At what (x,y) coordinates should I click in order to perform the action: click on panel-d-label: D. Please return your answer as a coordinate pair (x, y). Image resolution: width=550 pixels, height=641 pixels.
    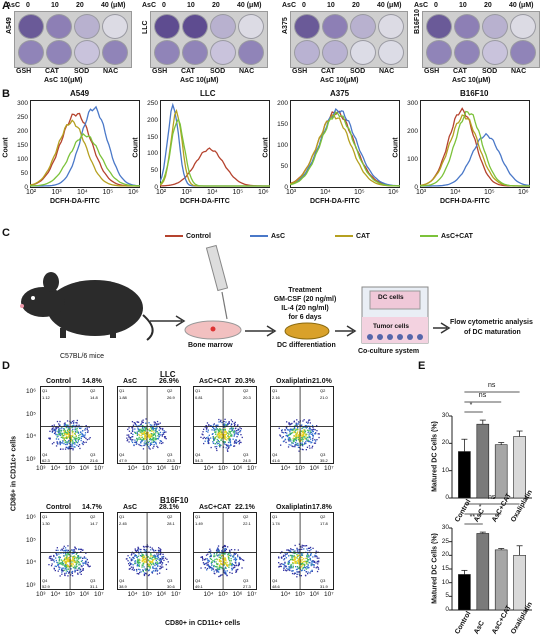
    Looking at the image, I should click on (6, 366).